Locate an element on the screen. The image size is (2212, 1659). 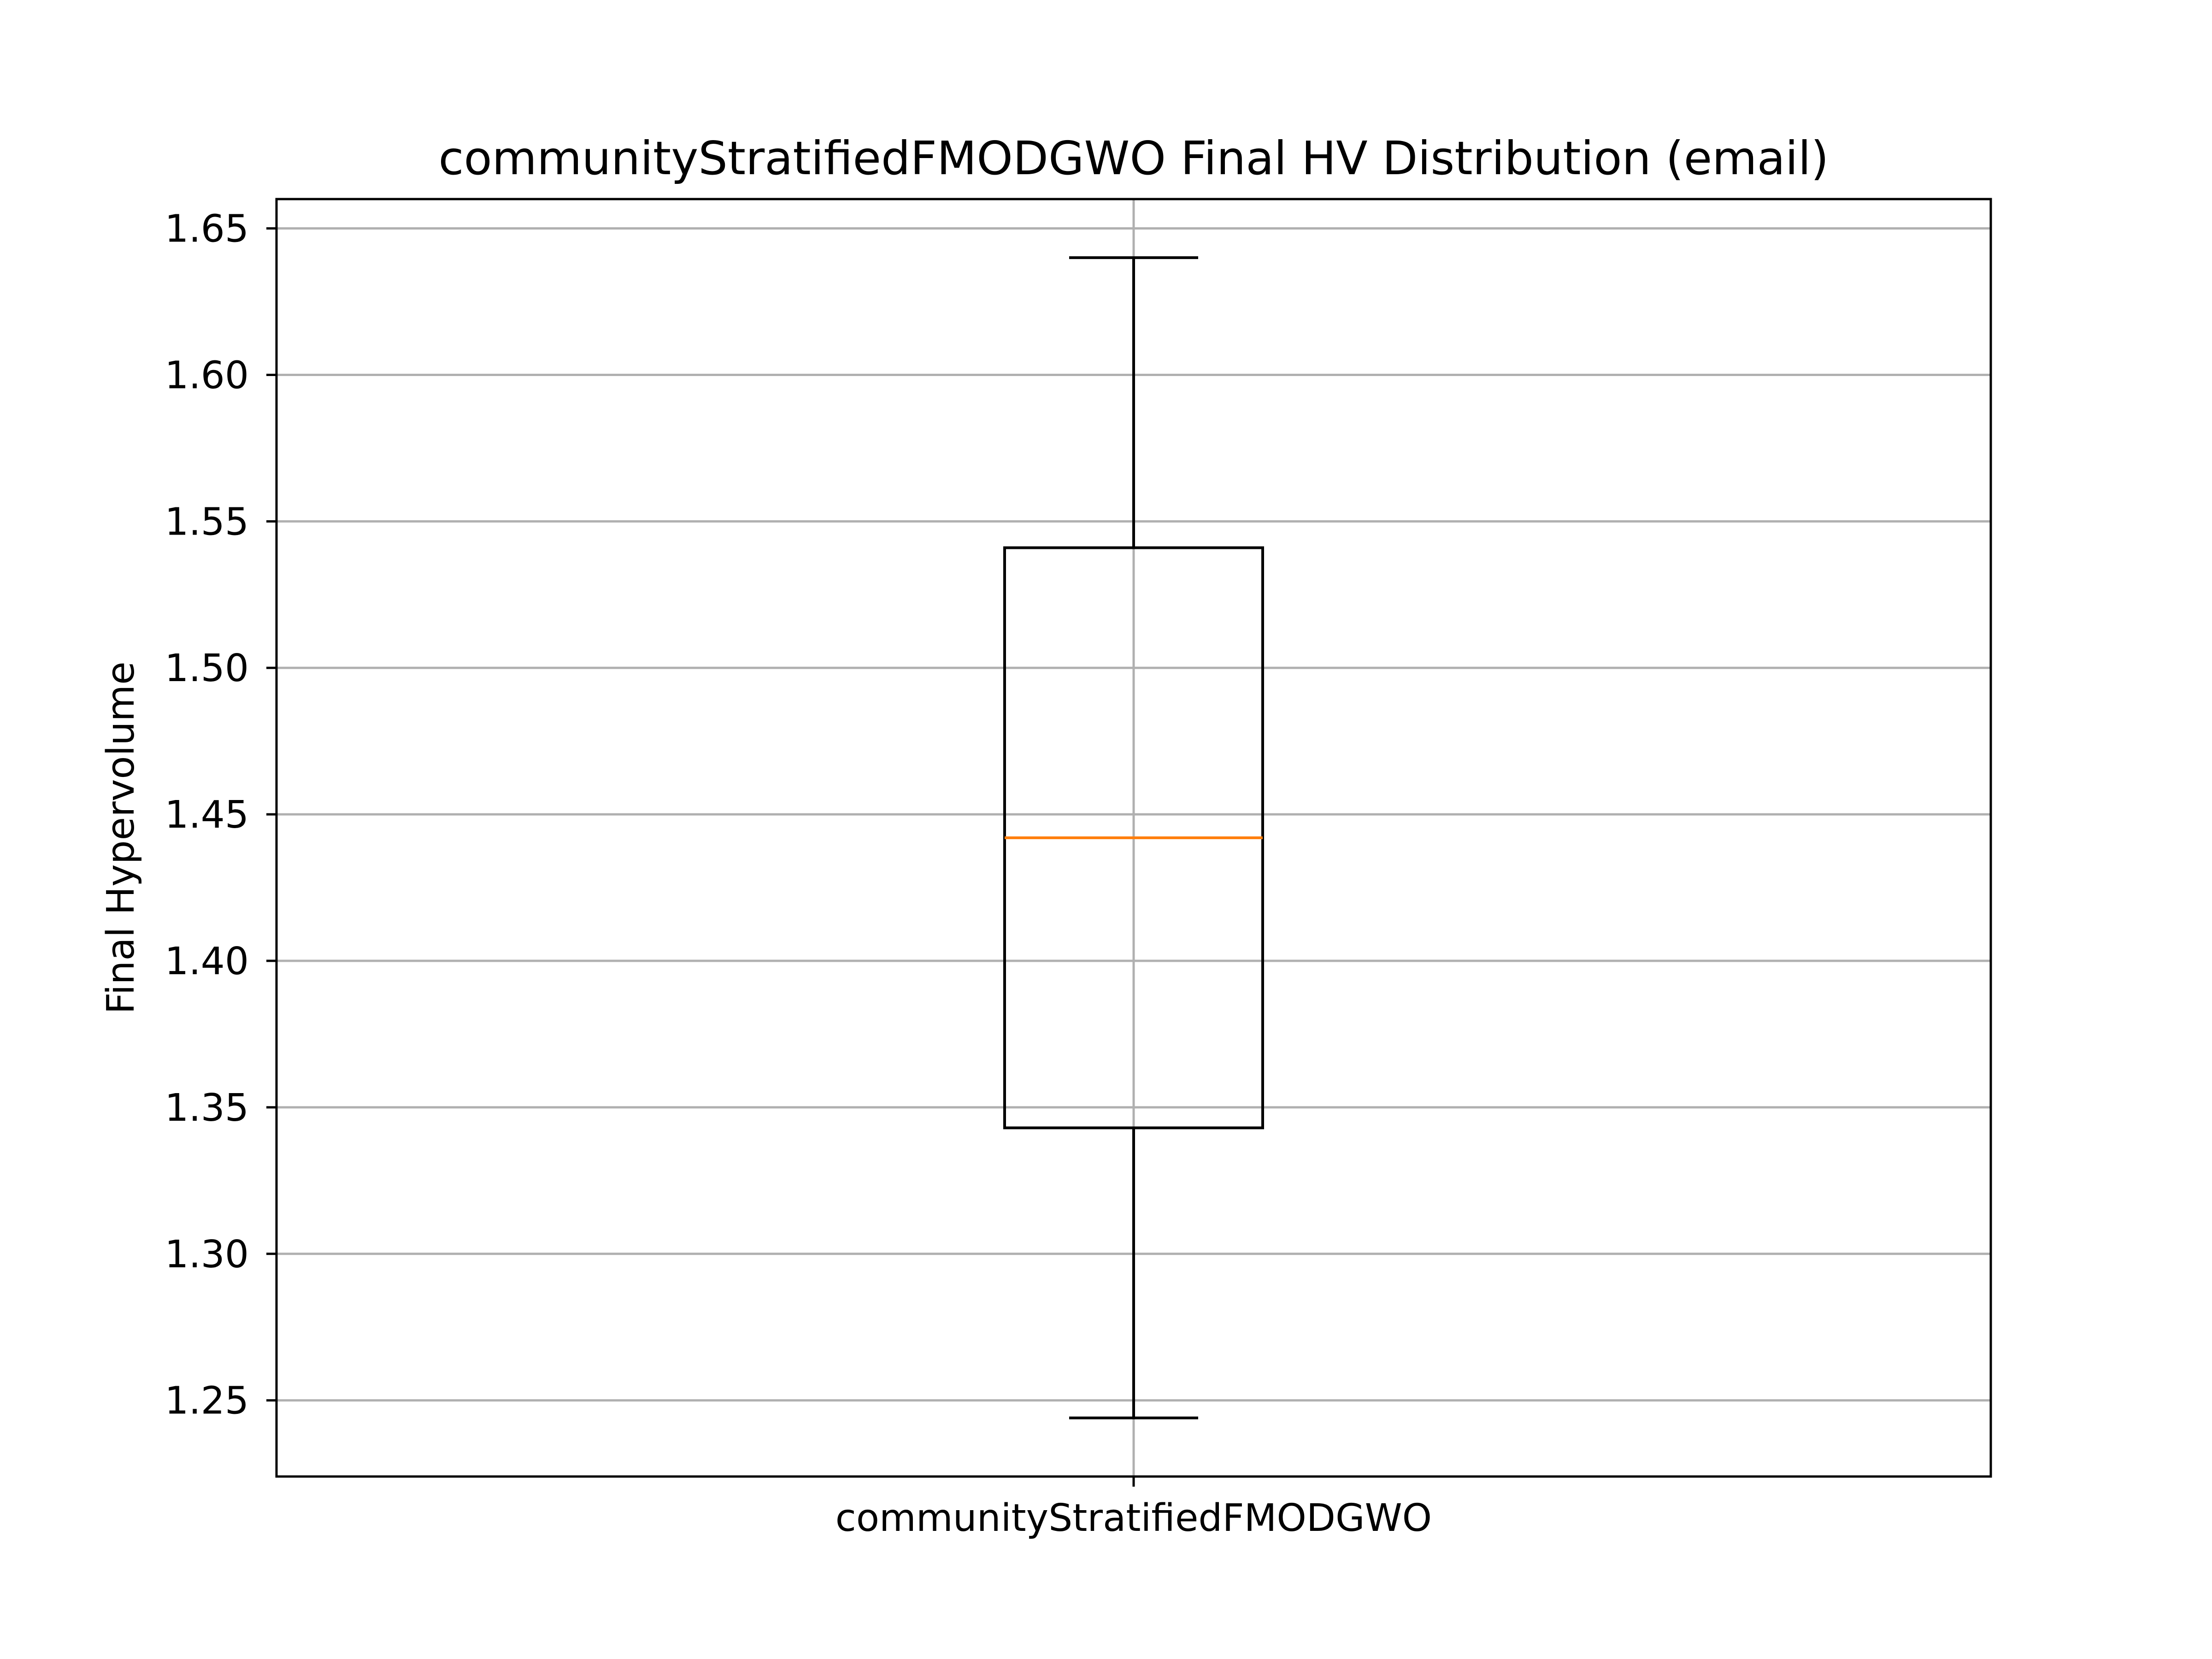
x-axis-ticks: communityStratifiedFMODGWO is located at coordinates (1133, 1508).